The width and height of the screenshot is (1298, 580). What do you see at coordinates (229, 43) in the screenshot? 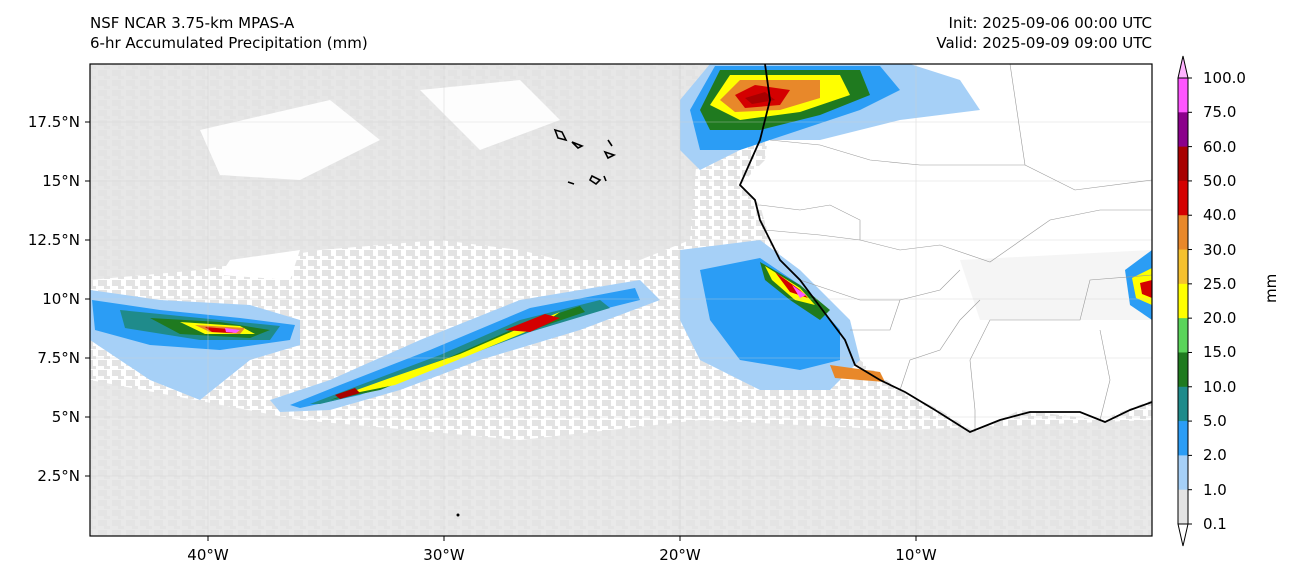
I see `field-title: 6-hr Accumulated Precipitation (mm)` at bounding box center [229, 43].